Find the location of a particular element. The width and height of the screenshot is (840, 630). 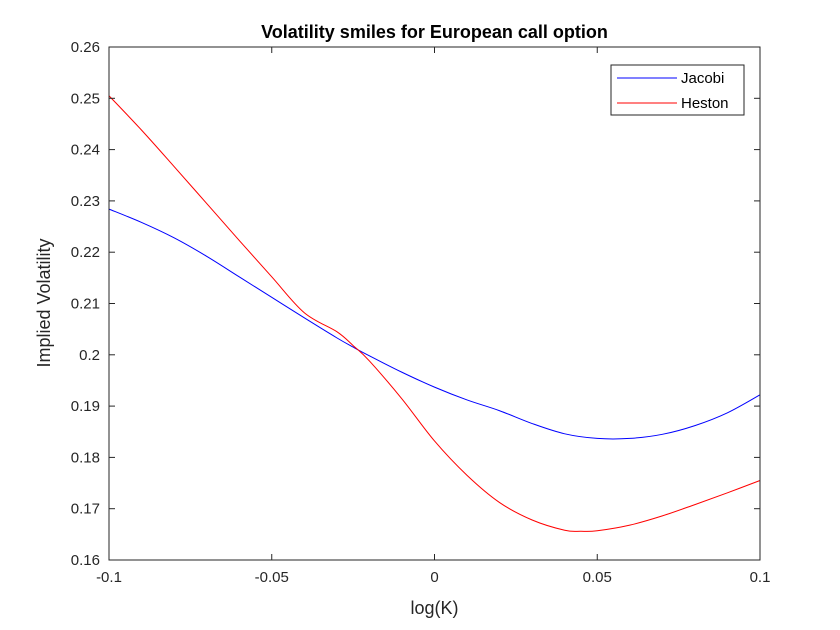

x-tick-label: -0.05 is located at coordinates (272, 577).